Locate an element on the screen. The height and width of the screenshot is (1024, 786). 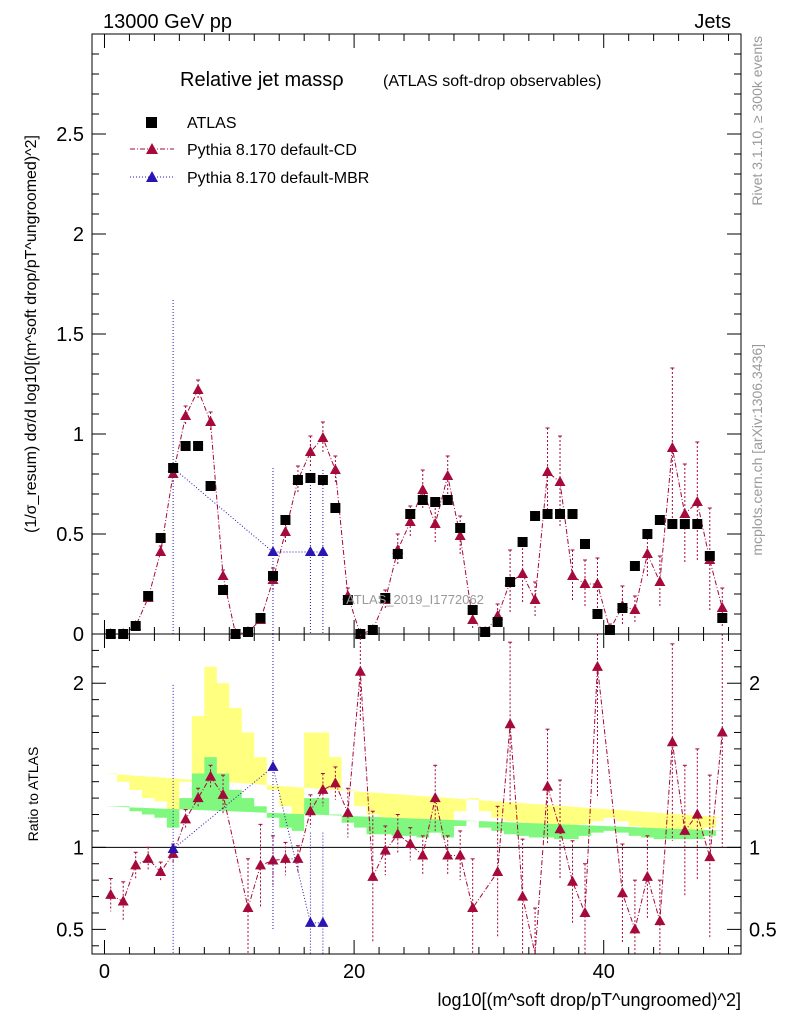
mbr-series-line is located at coordinates (247, 510).